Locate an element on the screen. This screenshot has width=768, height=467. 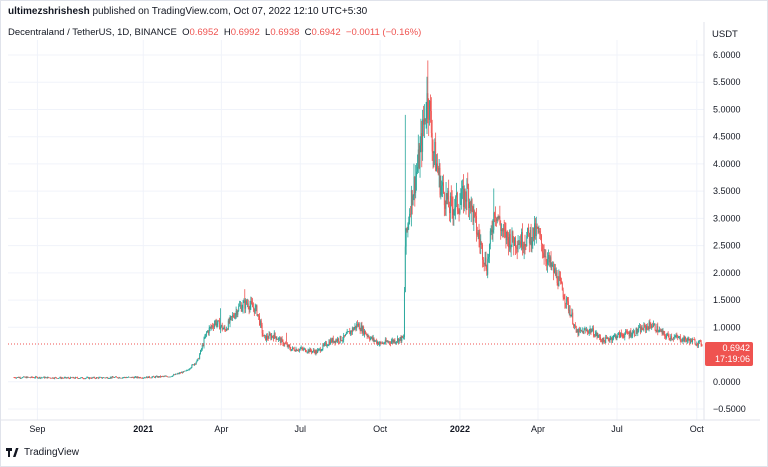
close-label: C is located at coordinates (308, 32).